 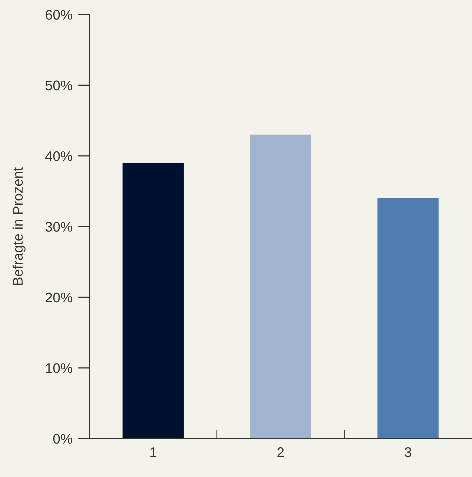 I want to click on y-tick-label: 20%, so click(x=59, y=297).